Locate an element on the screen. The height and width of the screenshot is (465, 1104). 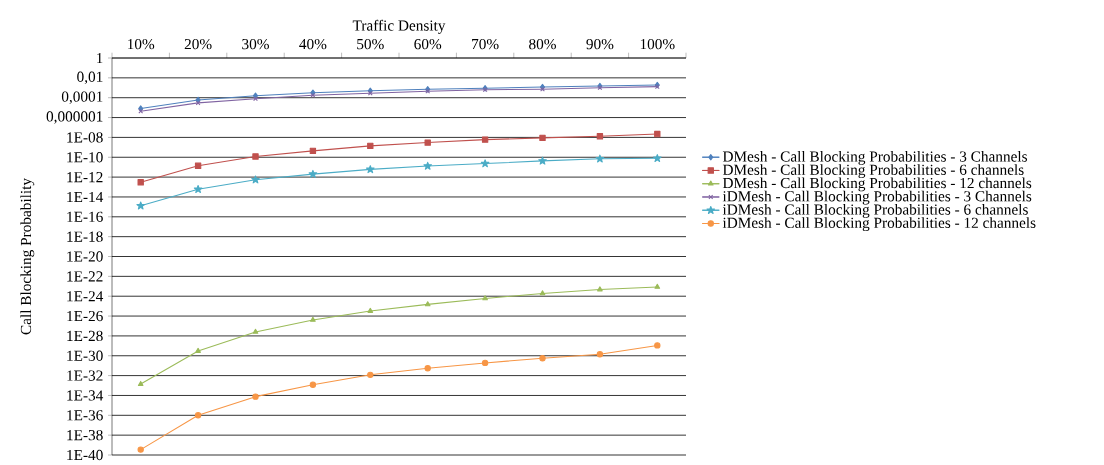
x-tick-label: 40% is located at coordinates (313, 44).